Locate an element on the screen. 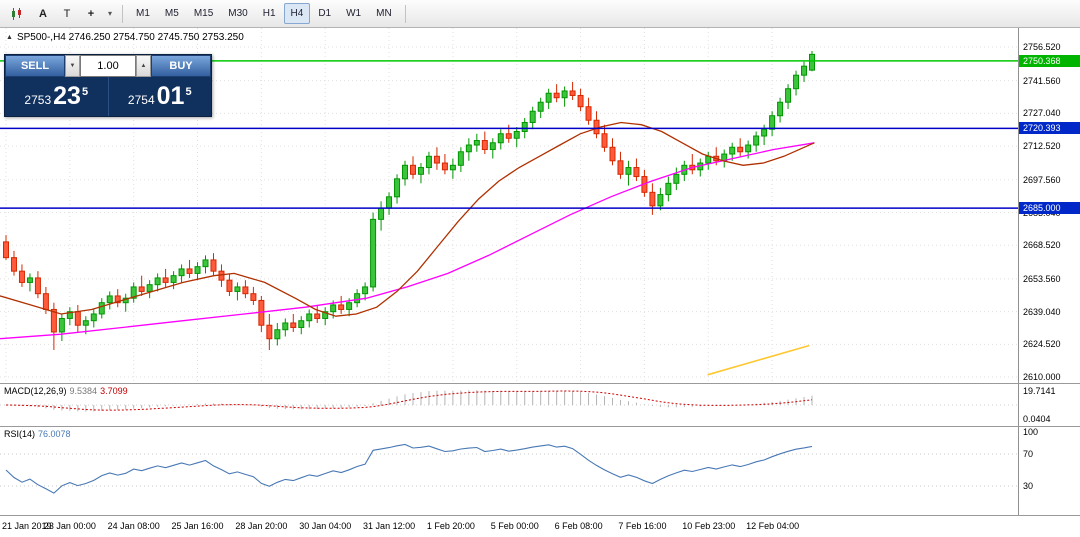 The width and height of the screenshot is (1080, 537). rsi-label: RSI(14) 76.0078 is located at coordinates (37, 434).